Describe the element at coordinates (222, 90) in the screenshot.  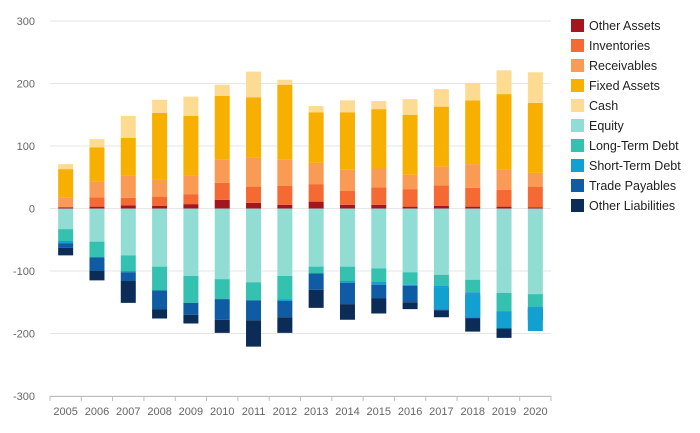
I see `bar-cash-2010` at that location.